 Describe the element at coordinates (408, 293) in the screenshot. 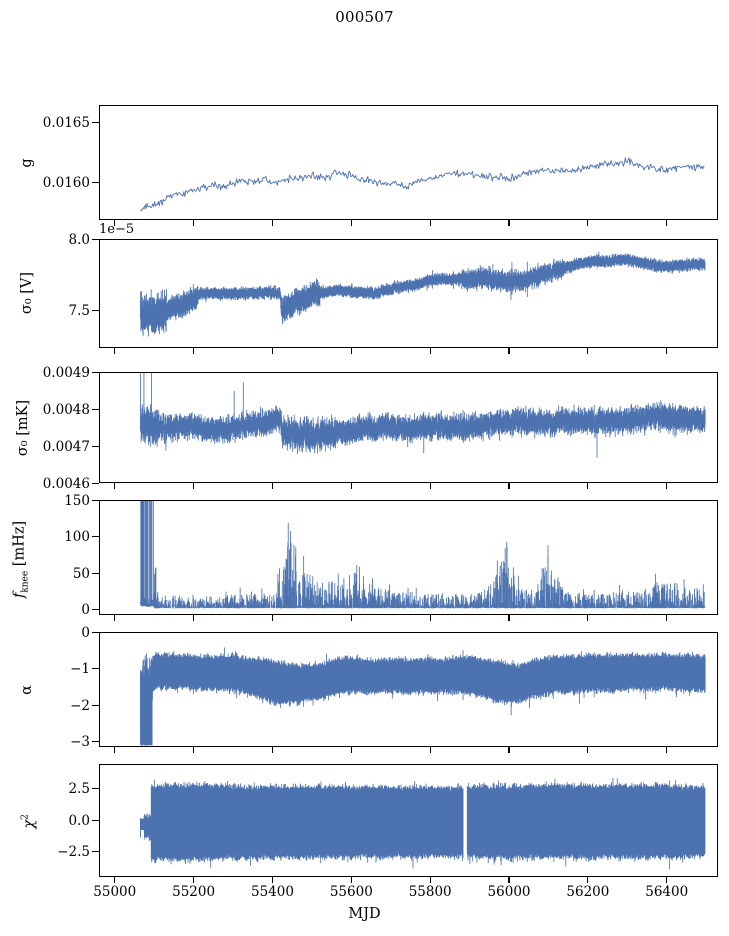

I see `plot-panel-sigma0-v` at that location.